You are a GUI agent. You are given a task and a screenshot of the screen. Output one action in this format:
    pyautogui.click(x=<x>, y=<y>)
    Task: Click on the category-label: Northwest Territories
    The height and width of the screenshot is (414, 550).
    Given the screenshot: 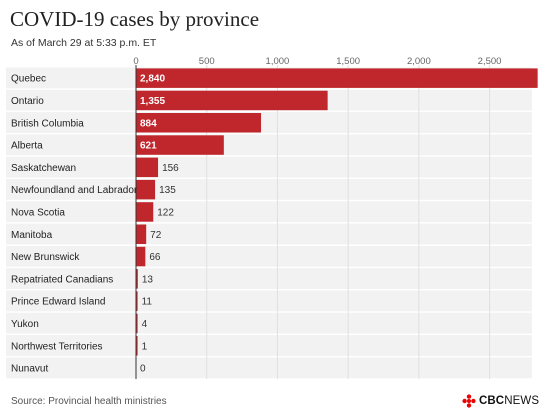 What is the action you would take?
    pyautogui.click(x=57, y=346)
    